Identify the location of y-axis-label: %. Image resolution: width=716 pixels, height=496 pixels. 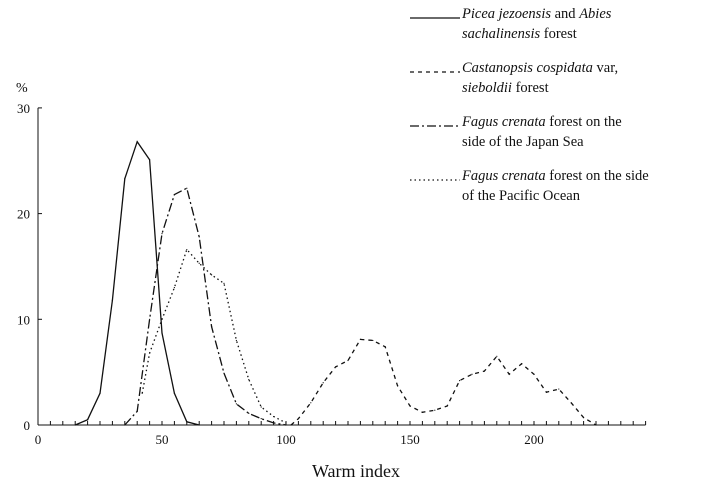
(22, 88).